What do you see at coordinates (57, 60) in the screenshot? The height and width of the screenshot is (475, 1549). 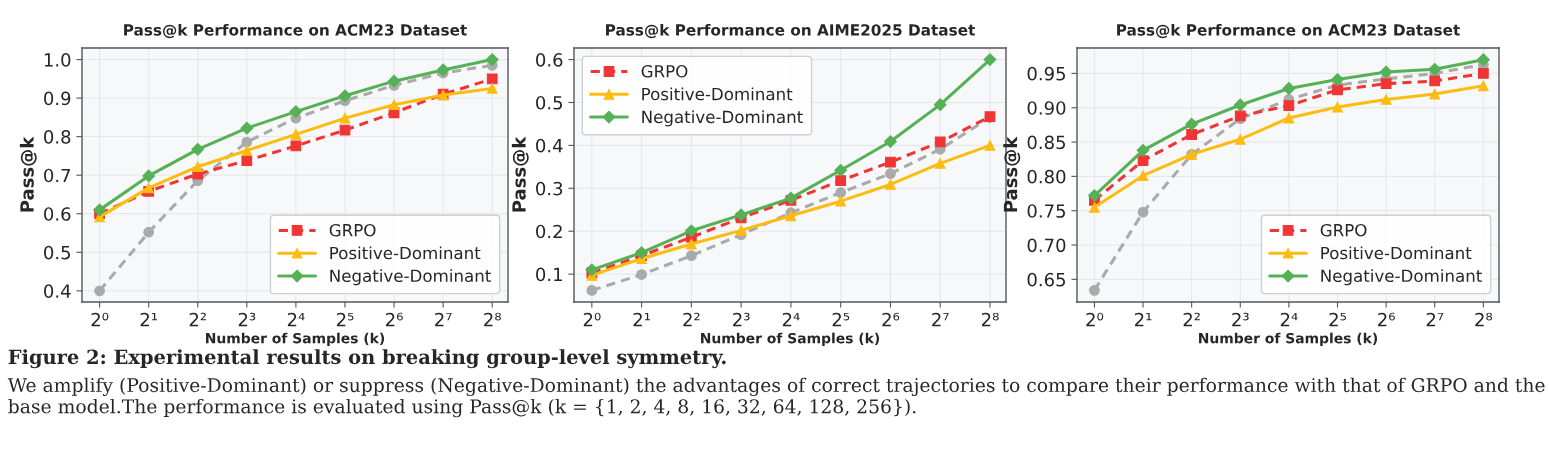 I see `y-tick-label: 1.0` at bounding box center [57, 60].